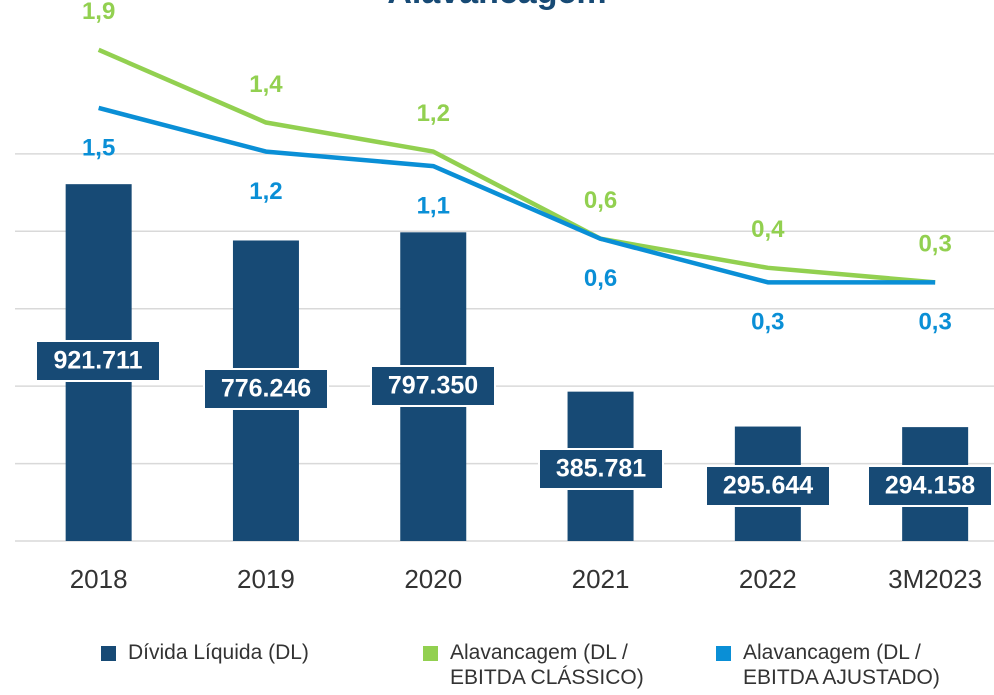 Image resolution: width=994 pixels, height=695 pixels. I want to click on data-label-text: 797.350, so click(433, 386).